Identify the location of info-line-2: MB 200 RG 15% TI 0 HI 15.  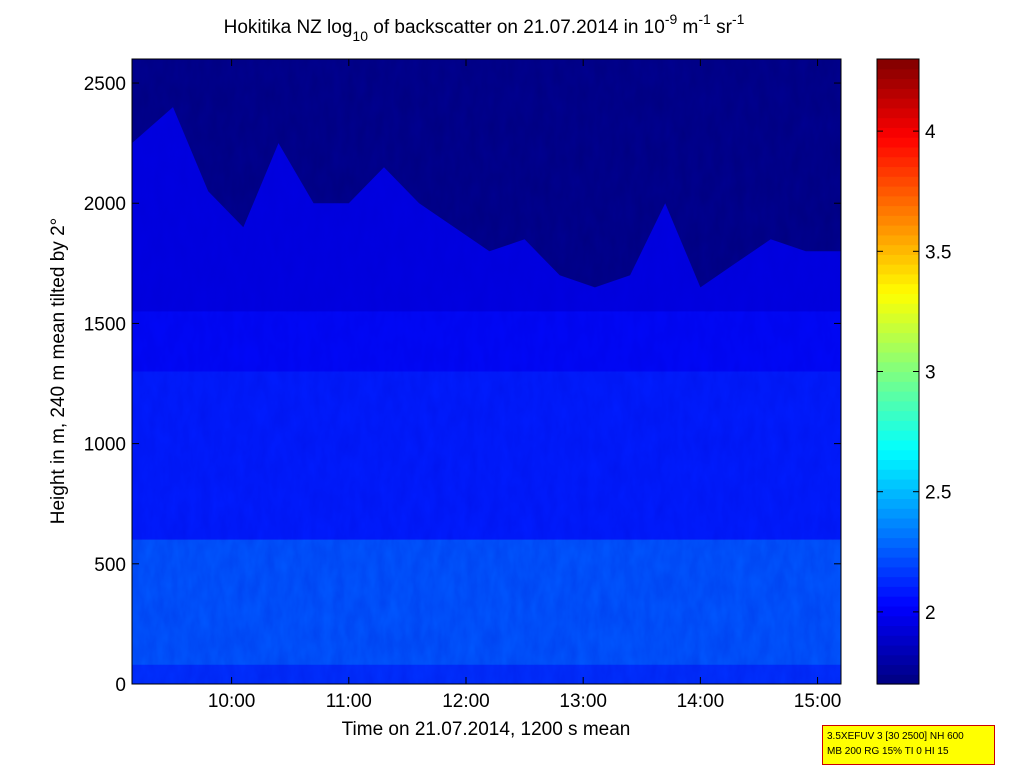
(888, 751).